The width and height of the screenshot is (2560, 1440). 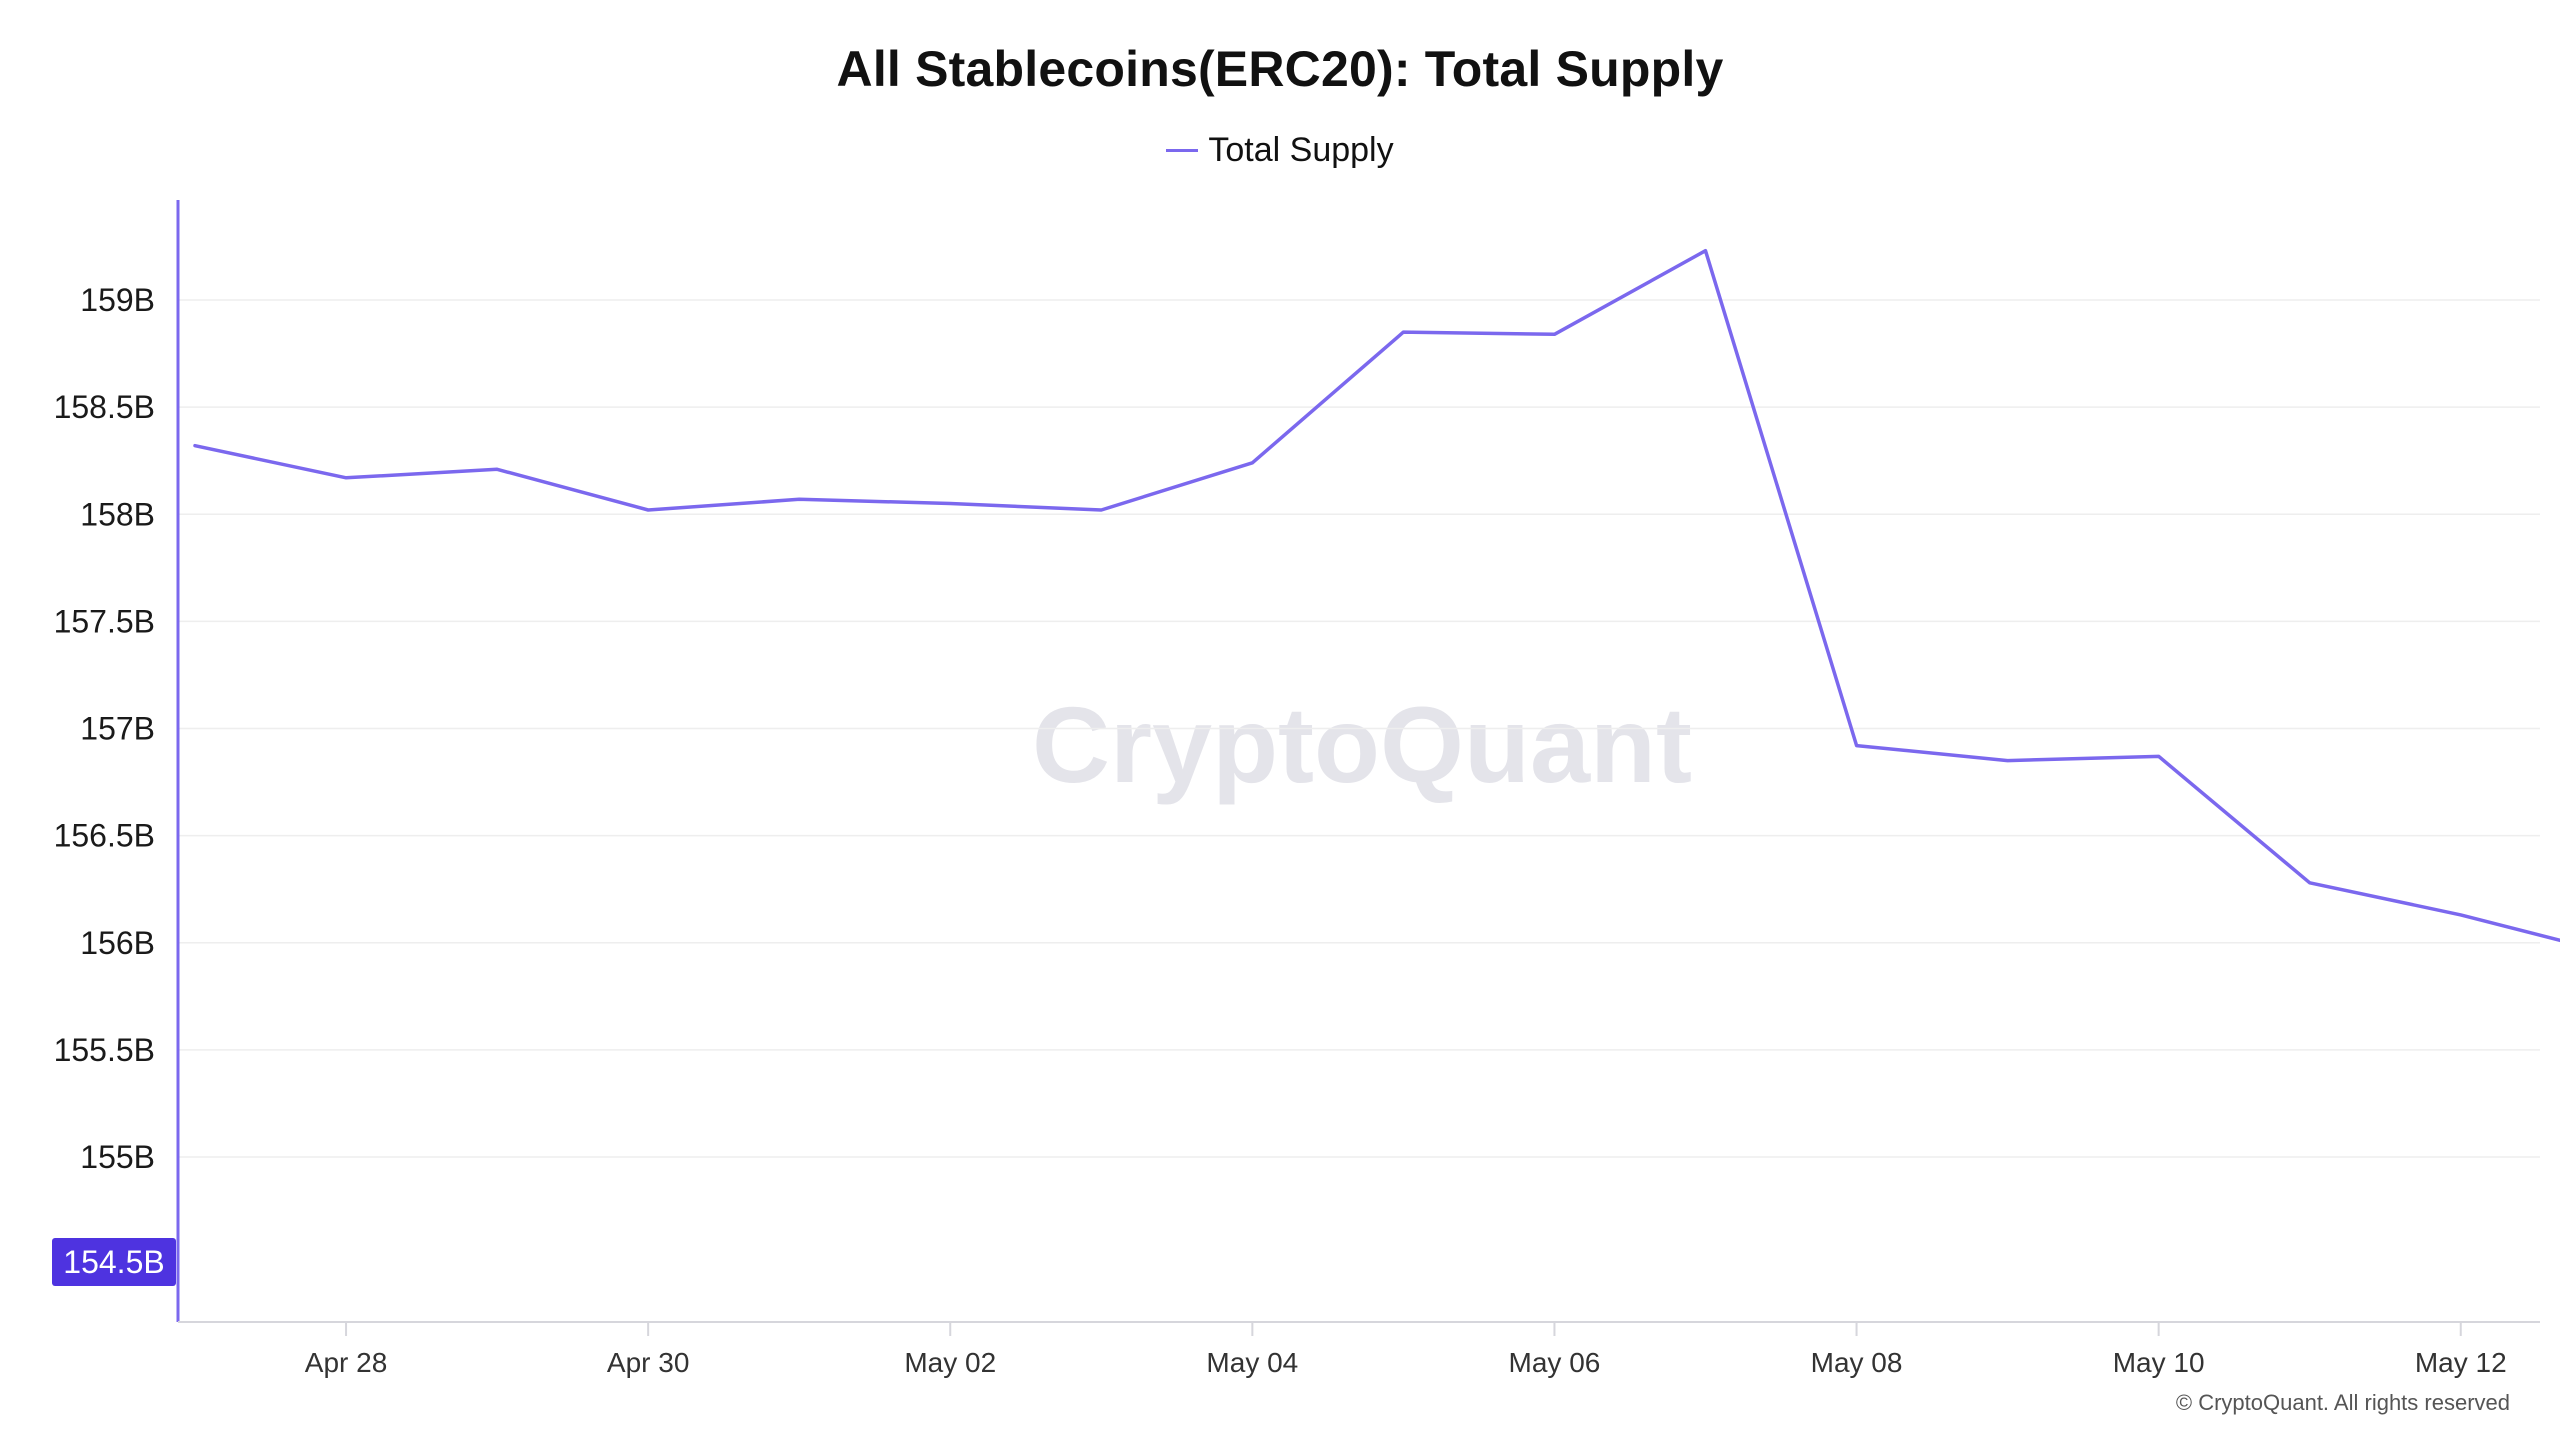 I want to click on copyright-text: © CryptoQuant. All rights reserved, so click(x=2342, y=1402).